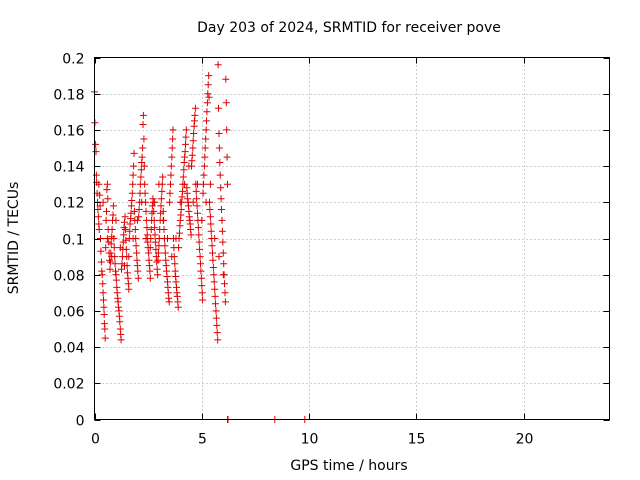 The height and width of the screenshot is (480, 640). Describe the element at coordinates (68, 349) in the screenshot. I see `y-tick-label: 0.04` at that location.